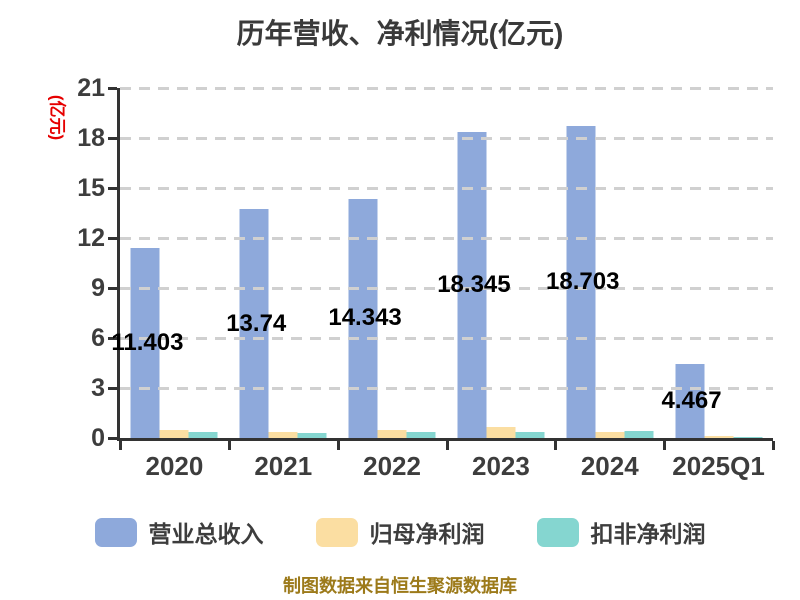  What do you see at coordinates (648, 534) in the screenshot?
I see `legend-label: 扣非净利润` at bounding box center [648, 534].